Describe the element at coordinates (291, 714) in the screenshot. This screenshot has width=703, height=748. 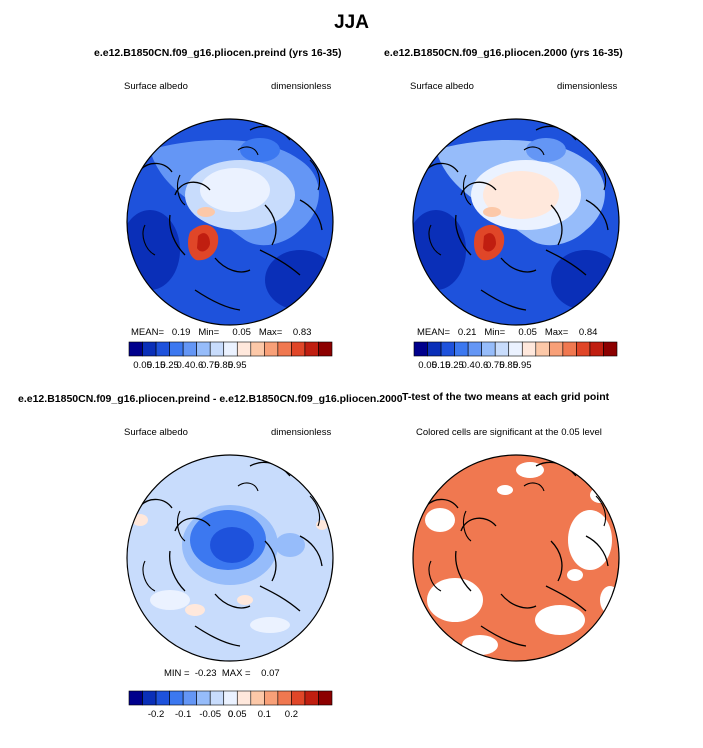
I see `colorbar-tick-label: 0.2` at that location.